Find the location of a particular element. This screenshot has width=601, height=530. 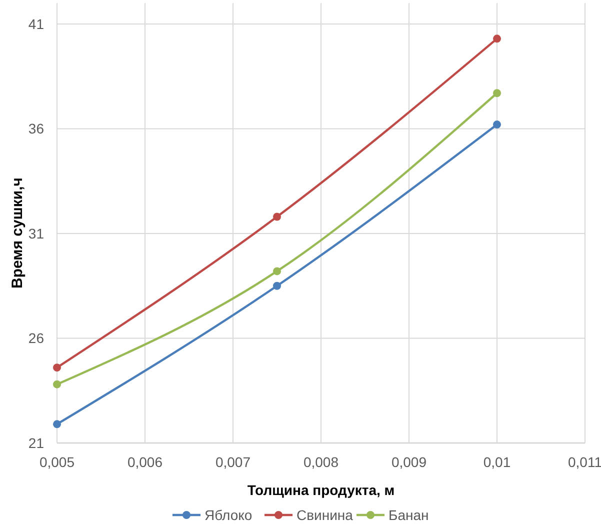

y-tick-label: 21 is located at coordinates (36, 442).